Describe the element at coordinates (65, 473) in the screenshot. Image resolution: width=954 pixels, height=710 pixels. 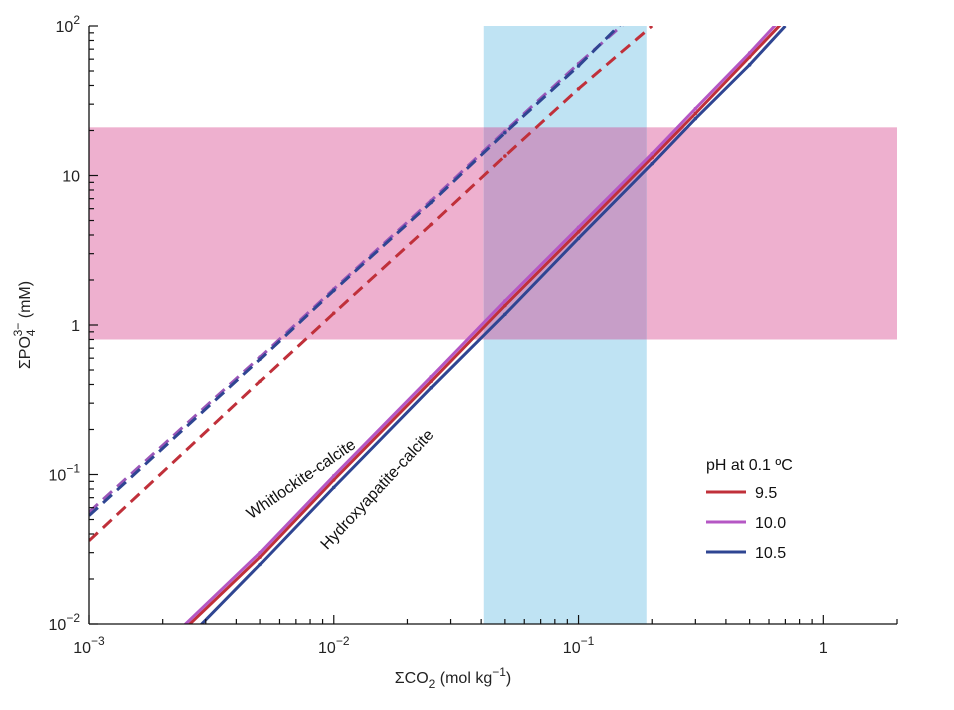
I see `y-tick-label: 10⁻¹` at that location.